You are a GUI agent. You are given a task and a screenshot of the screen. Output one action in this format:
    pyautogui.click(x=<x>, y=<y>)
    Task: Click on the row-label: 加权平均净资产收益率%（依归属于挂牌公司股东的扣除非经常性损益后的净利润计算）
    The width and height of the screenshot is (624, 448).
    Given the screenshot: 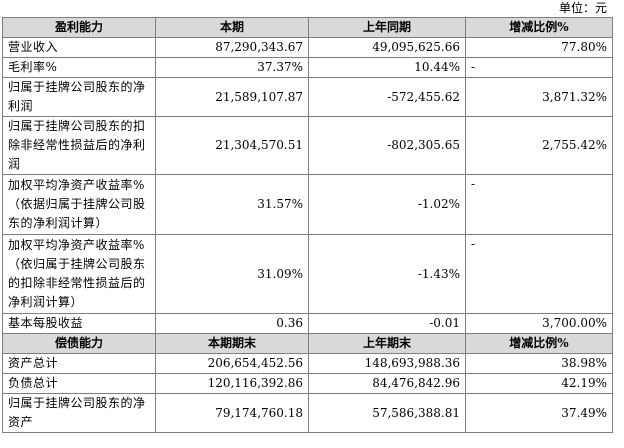 What is the action you would take?
    pyautogui.click(x=79, y=274)
    